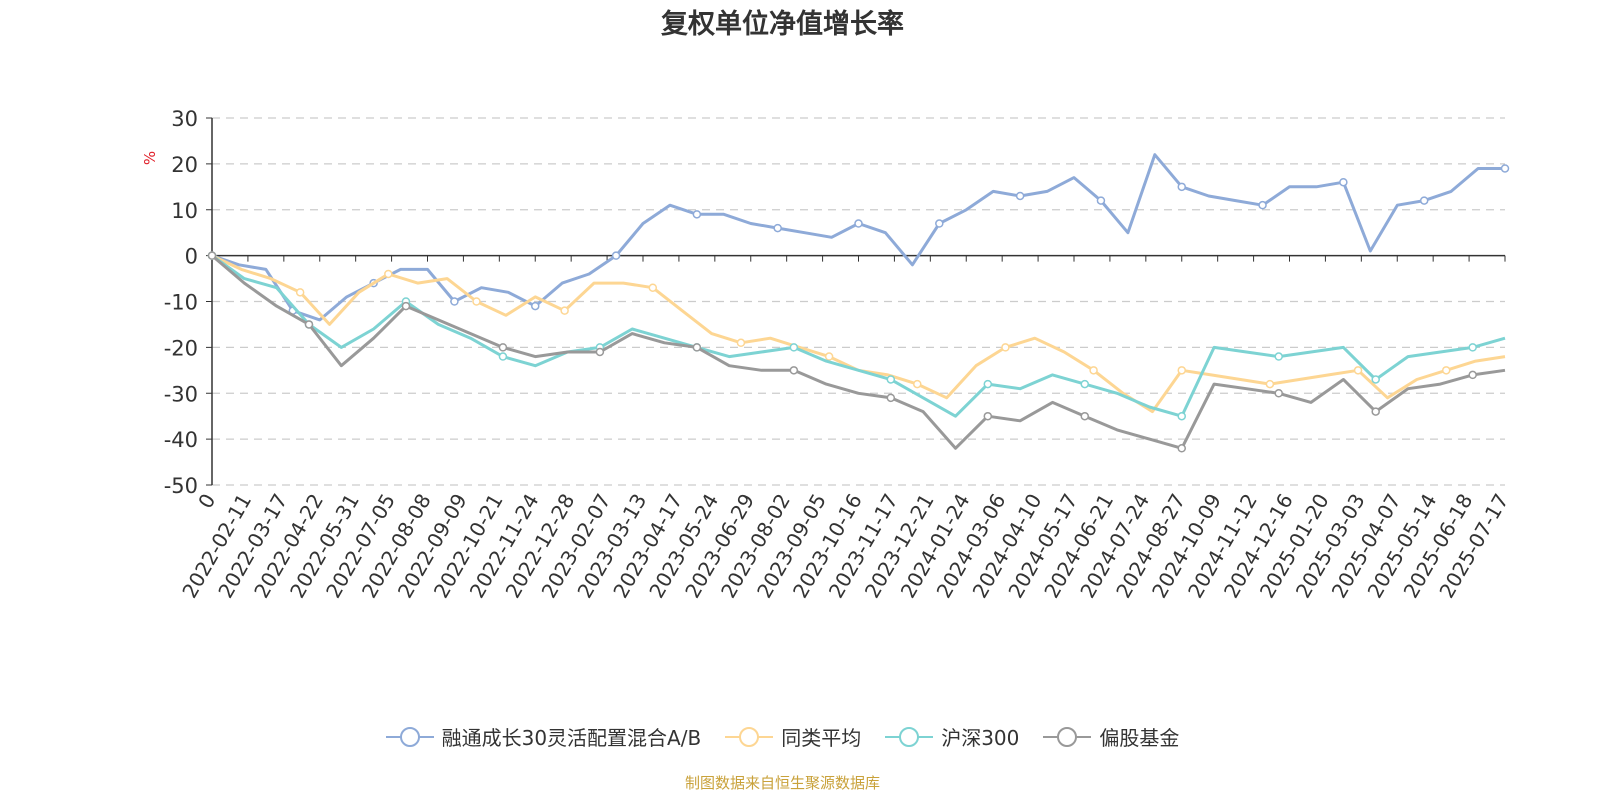  I want to click on x-tick-label: 0, so click(206, 501).